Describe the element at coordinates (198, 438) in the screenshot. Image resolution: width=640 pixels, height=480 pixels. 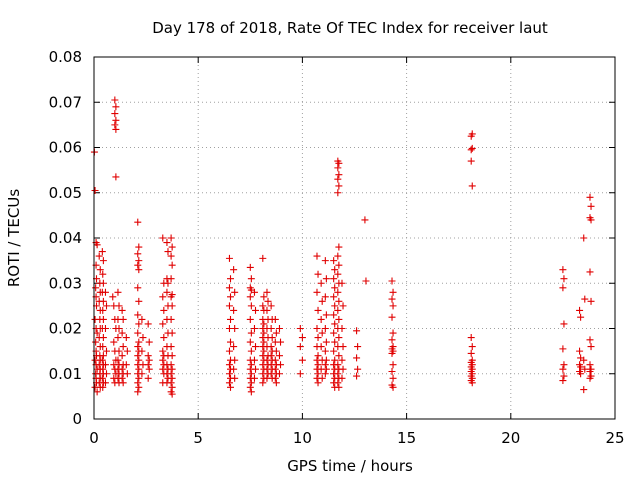
I see `x-tick-label: 5` at that location.